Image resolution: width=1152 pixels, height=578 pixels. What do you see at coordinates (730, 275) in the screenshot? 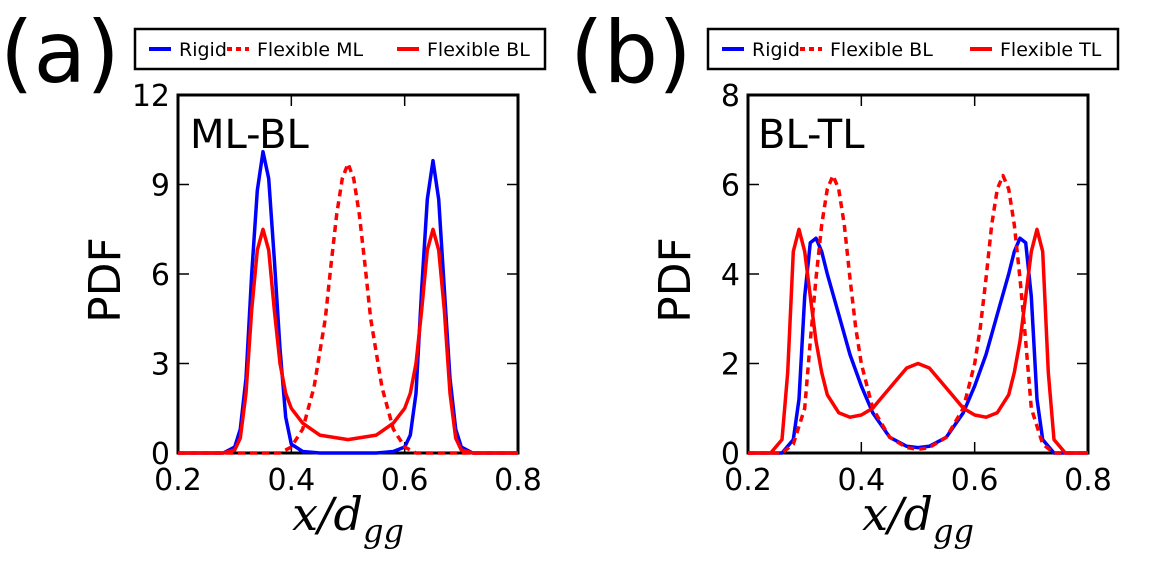
I see `y-tick-label: 4` at bounding box center [730, 275].